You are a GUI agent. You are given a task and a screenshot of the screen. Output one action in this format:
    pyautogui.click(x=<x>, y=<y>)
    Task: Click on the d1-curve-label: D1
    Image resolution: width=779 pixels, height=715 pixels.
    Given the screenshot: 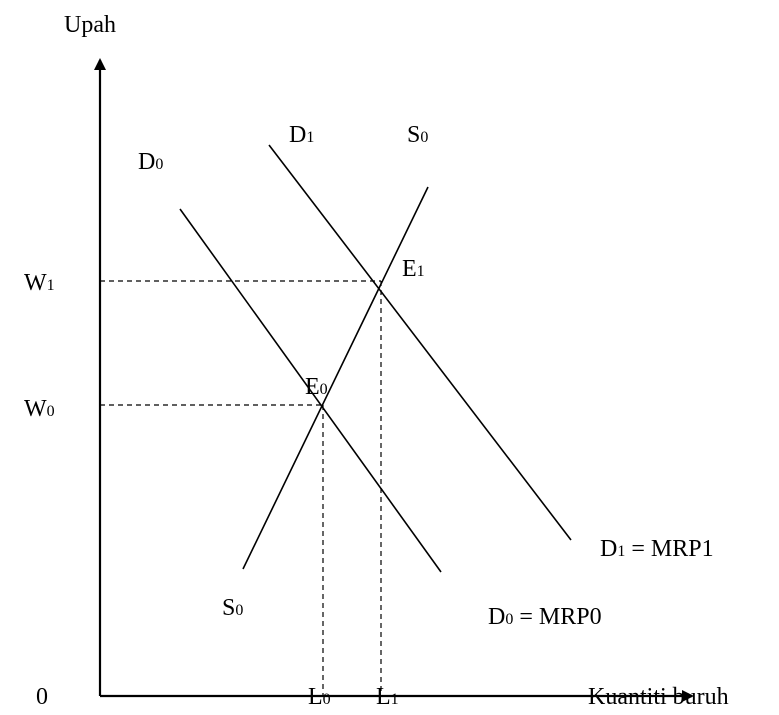 What is the action you would take?
    pyautogui.click(x=301, y=135)
    